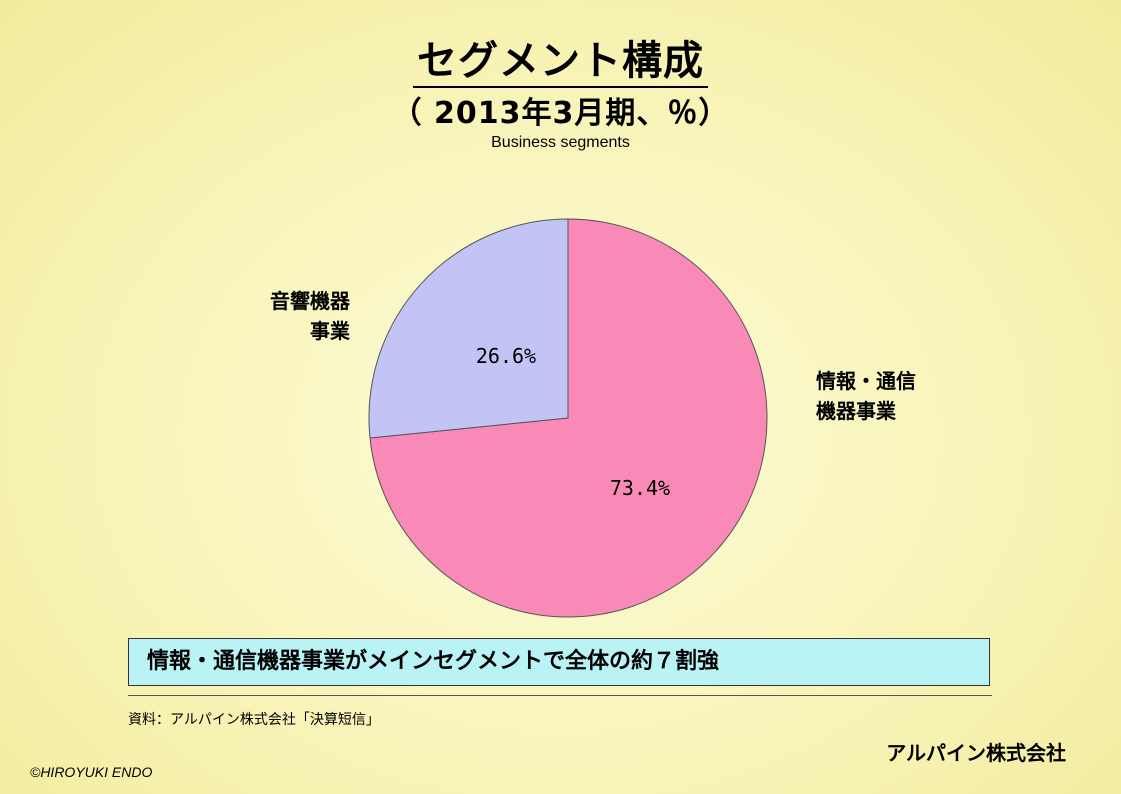  What do you see at coordinates (310, 316) in the screenshot?
I see `slice-name-audio: 音響機器 事業` at bounding box center [310, 316].